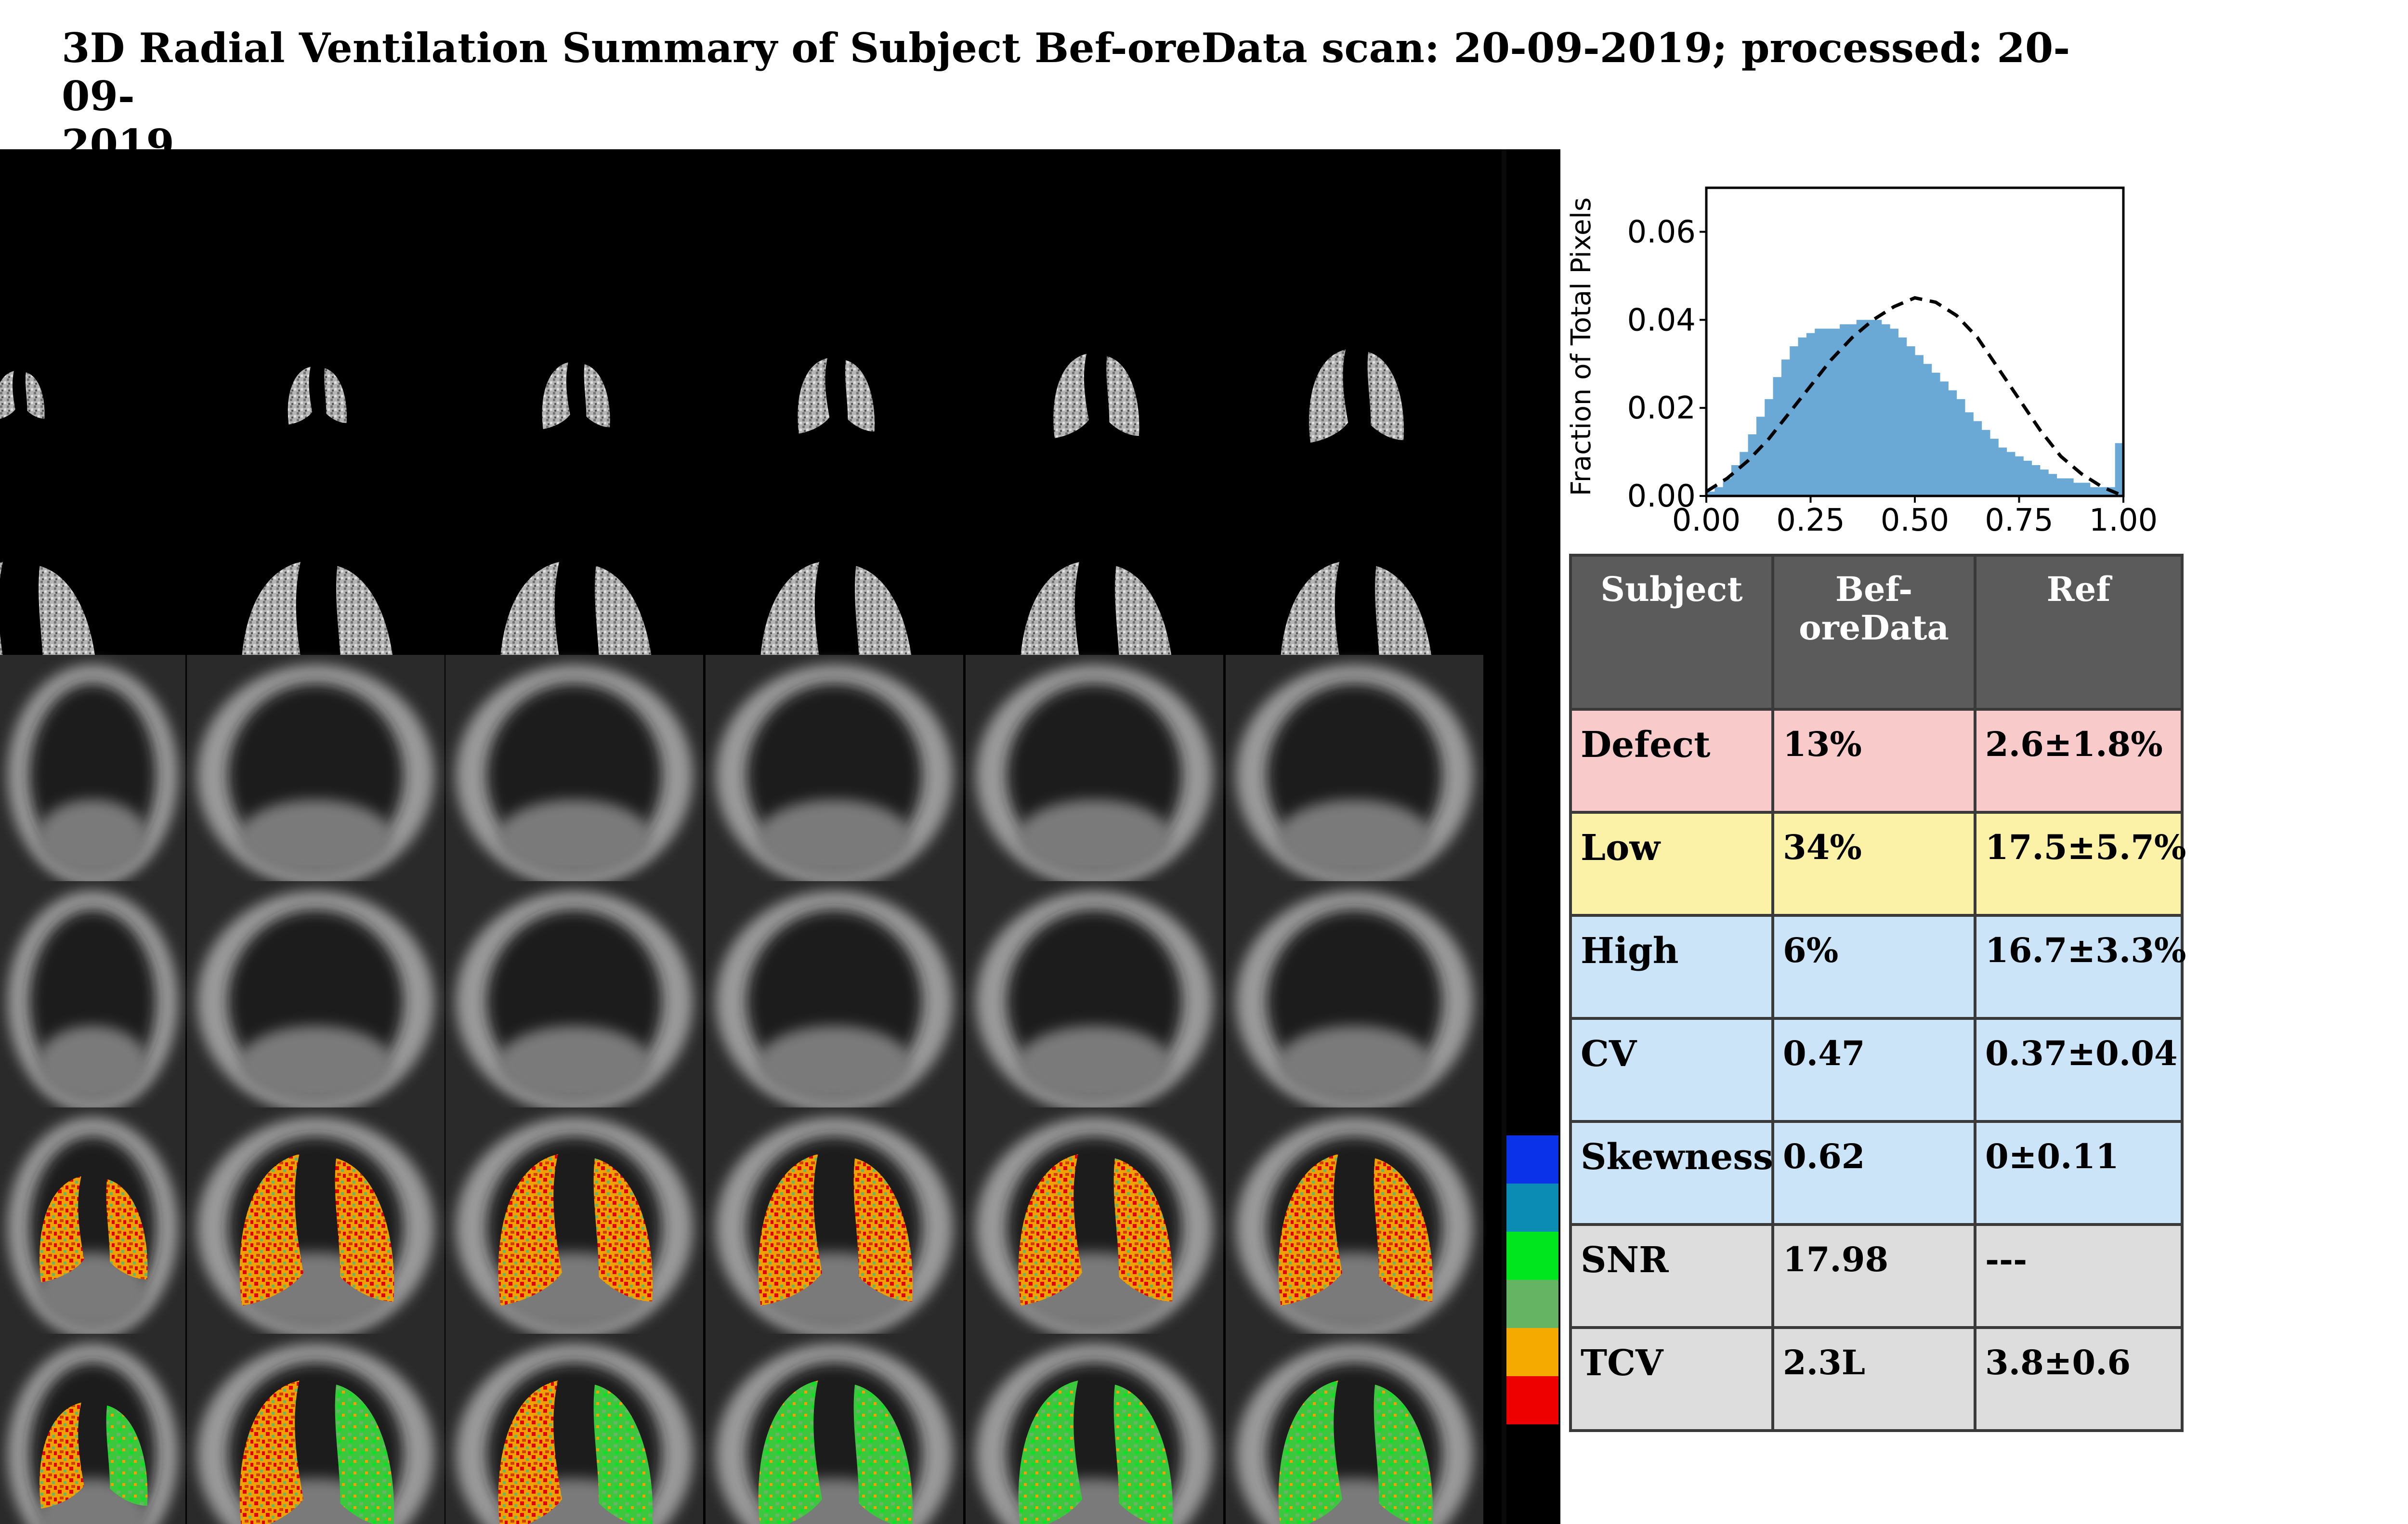 This screenshot has width=2408, height=1524. Describe the element at coordinates (1874, 1069) in the screenshot. I see `row-value: 0.47` at that location.